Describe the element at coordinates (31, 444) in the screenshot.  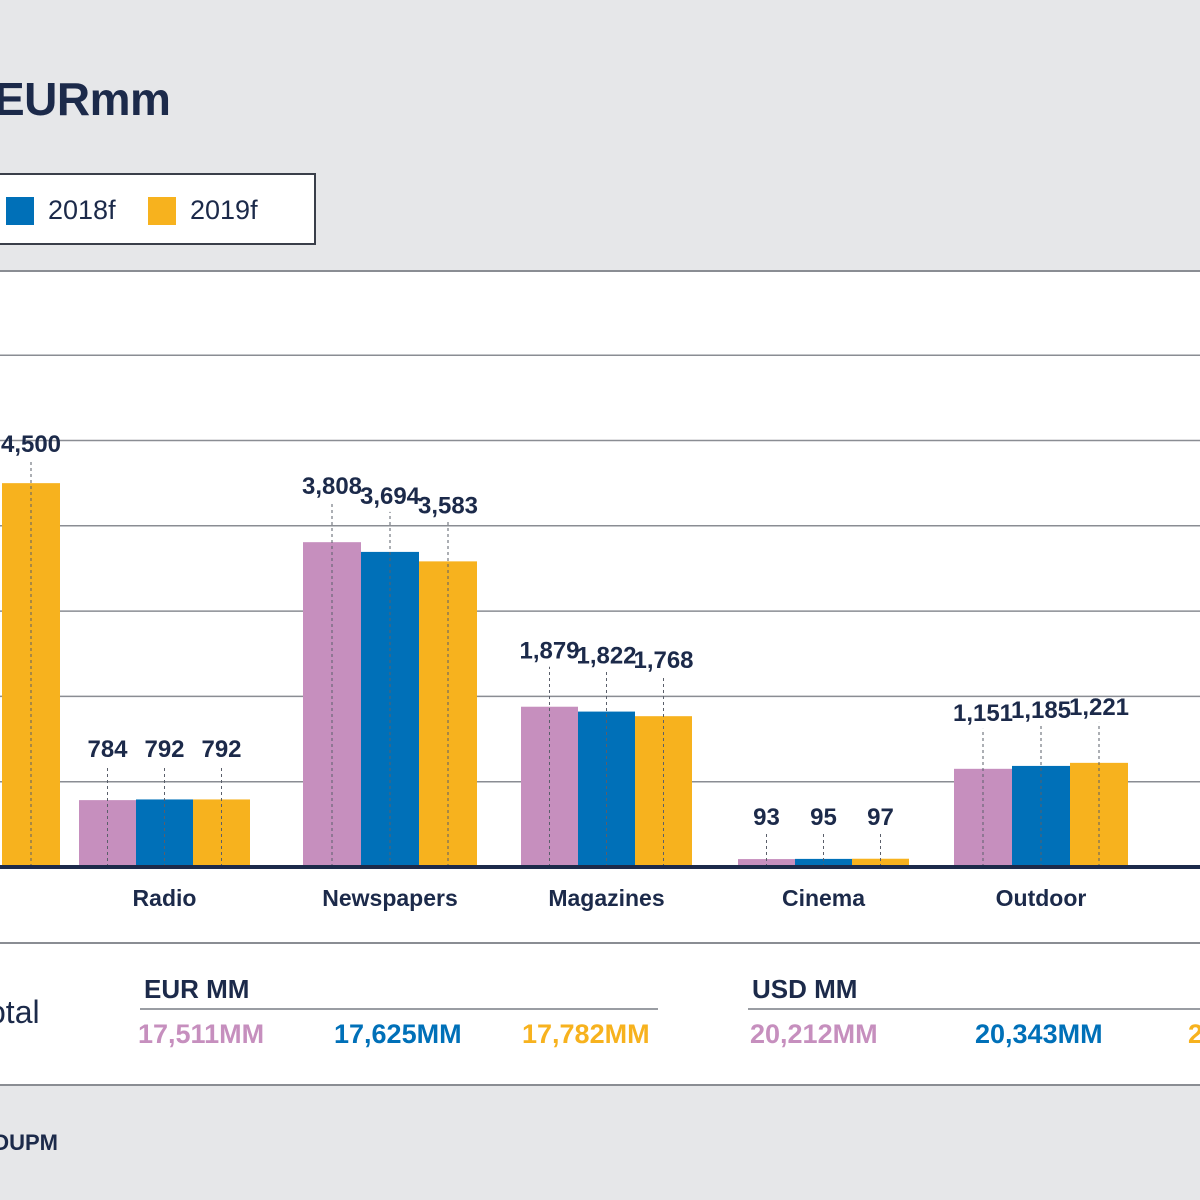
I see `data-label: 4,500` at that location.